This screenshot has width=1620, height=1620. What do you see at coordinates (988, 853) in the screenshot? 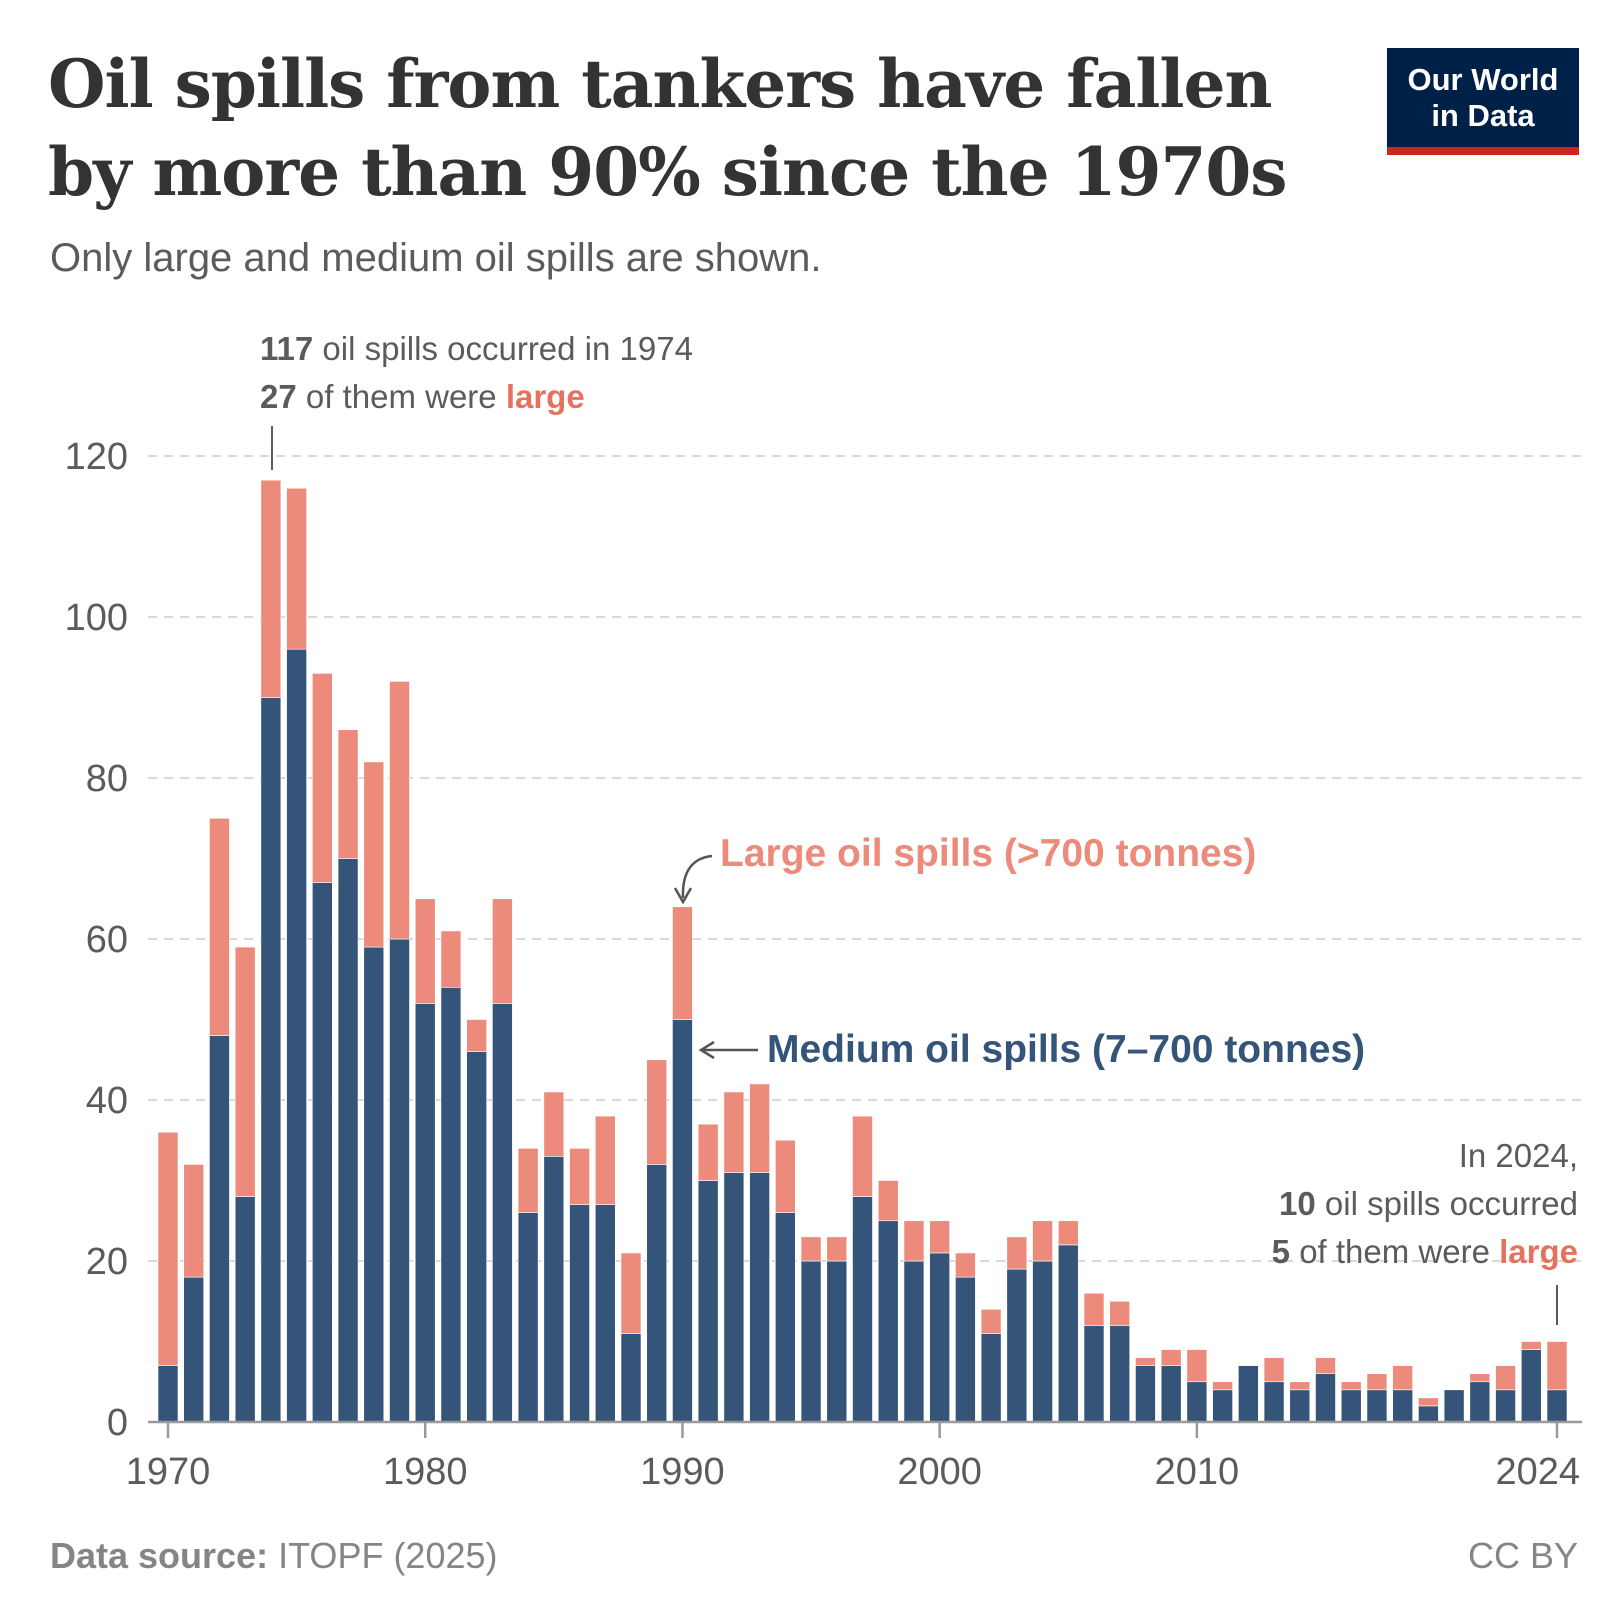
I see `large-series-label: Large oil spills (>700 tonnes)` at bounding box center [988, 853].